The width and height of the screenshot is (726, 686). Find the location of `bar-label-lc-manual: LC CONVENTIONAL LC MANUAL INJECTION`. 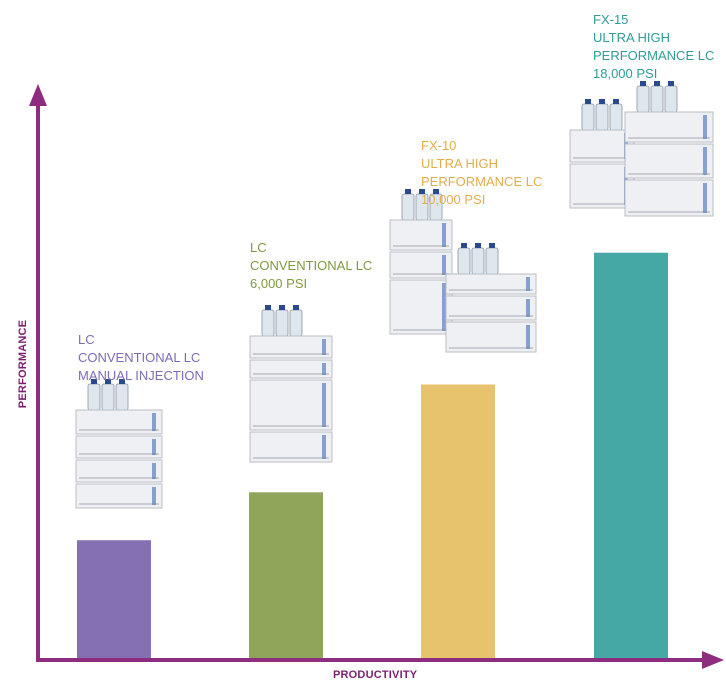

bar-label-lc-manual: LC CONVENTIONAL LC MANUAL INJECTION is located at coordinates (141, 358).